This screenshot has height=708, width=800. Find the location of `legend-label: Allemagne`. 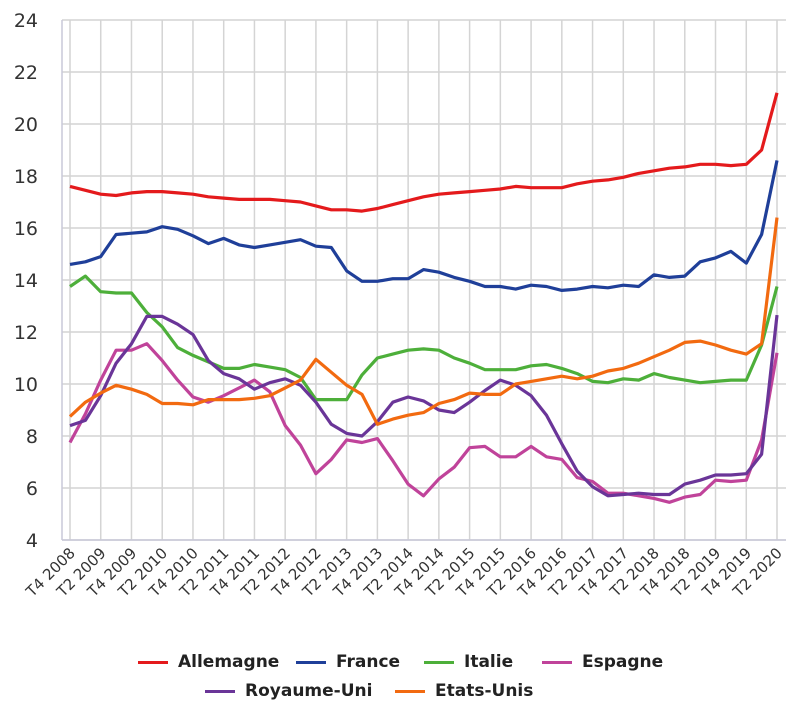

legend-label: Allemagne is located at coordinates (229, 662).